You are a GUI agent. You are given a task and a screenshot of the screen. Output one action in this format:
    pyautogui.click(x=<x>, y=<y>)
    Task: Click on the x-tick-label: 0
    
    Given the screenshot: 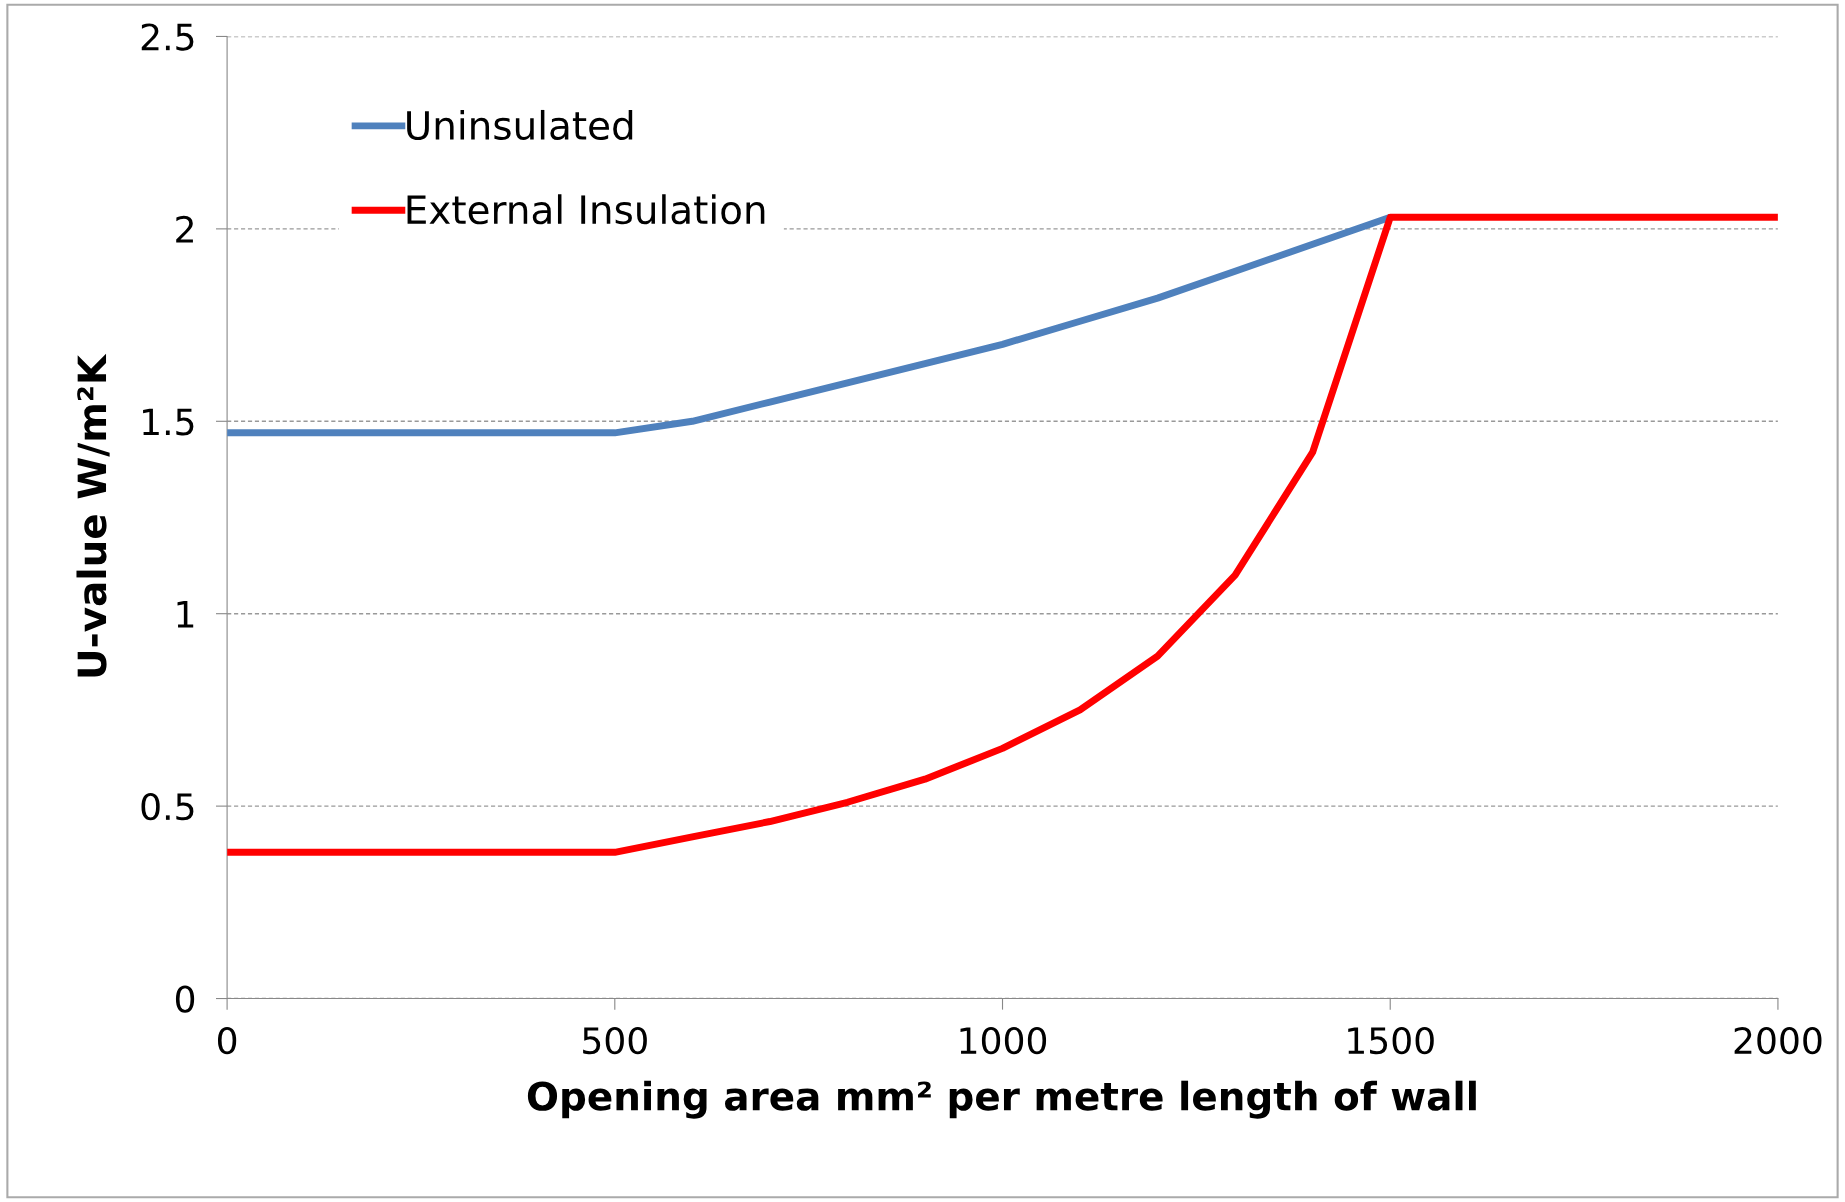 What is the action you would take?
    pyautogui.click(x=227, y=1040)
    